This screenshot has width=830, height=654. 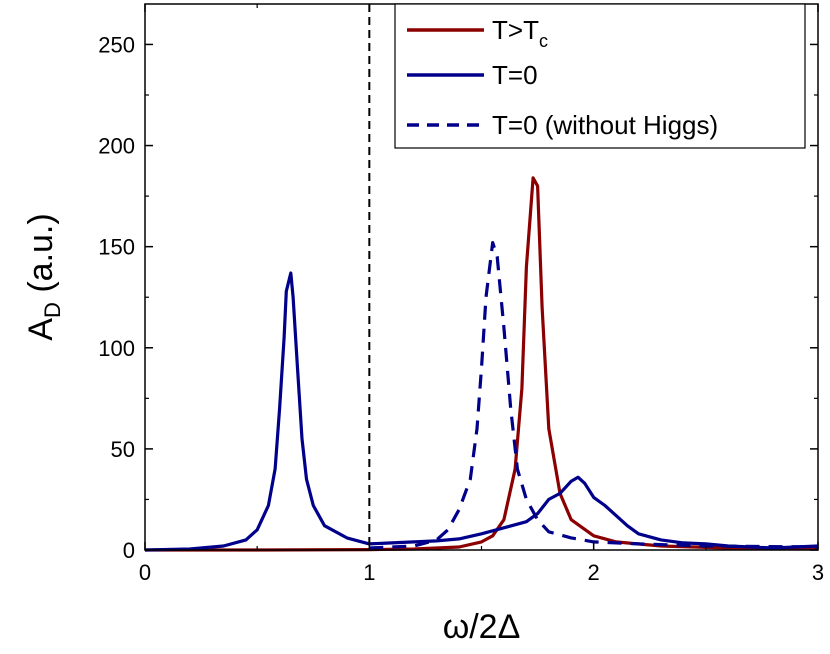 What do you see at coordinates (482, 627) in the screenshot?
I see `x-axis-title: ω/2Δ` at bounding box center [482, 627].